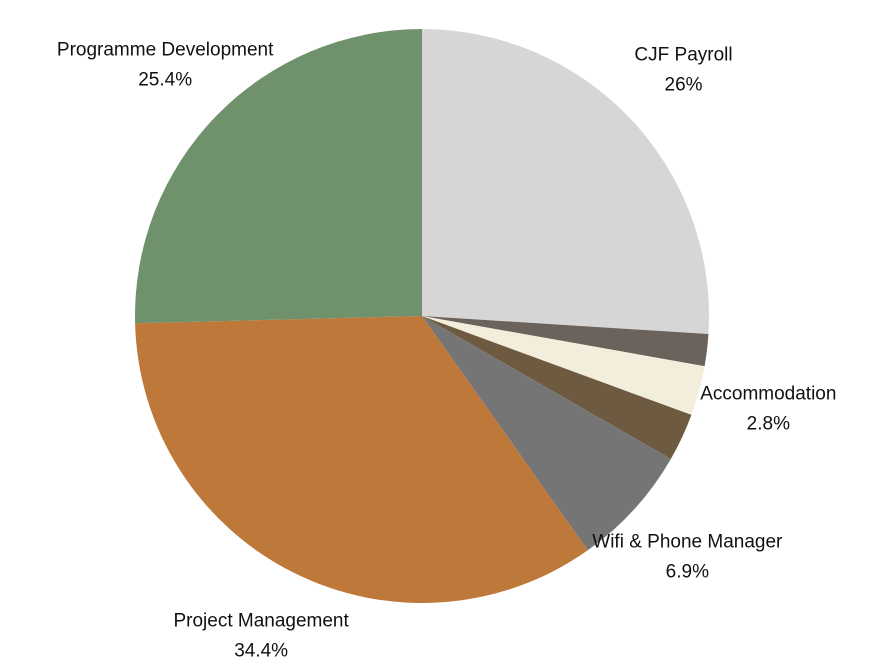 The height and width of the screenshot is (662, 874). What do you see at coordinates (165, 80) in the screenshot?
I see `slice-value-label: 25.4%` at bounding box center [165, 80].